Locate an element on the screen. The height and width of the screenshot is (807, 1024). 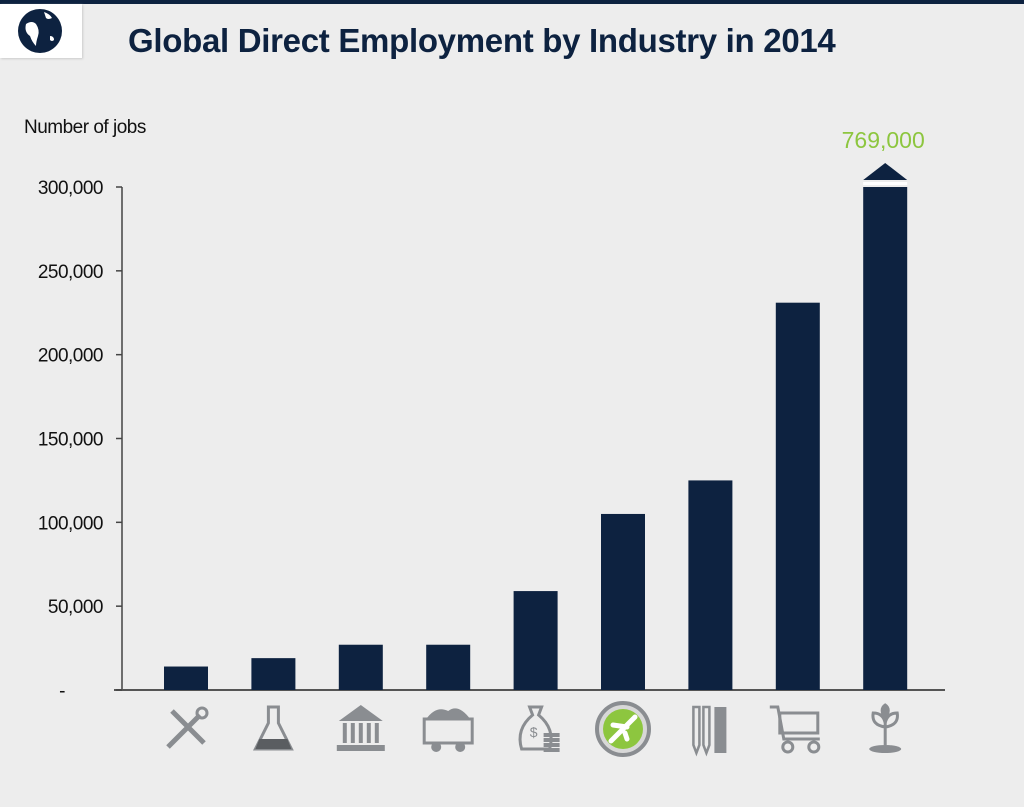
overflow-arrow is located at coordinates (885, 171).